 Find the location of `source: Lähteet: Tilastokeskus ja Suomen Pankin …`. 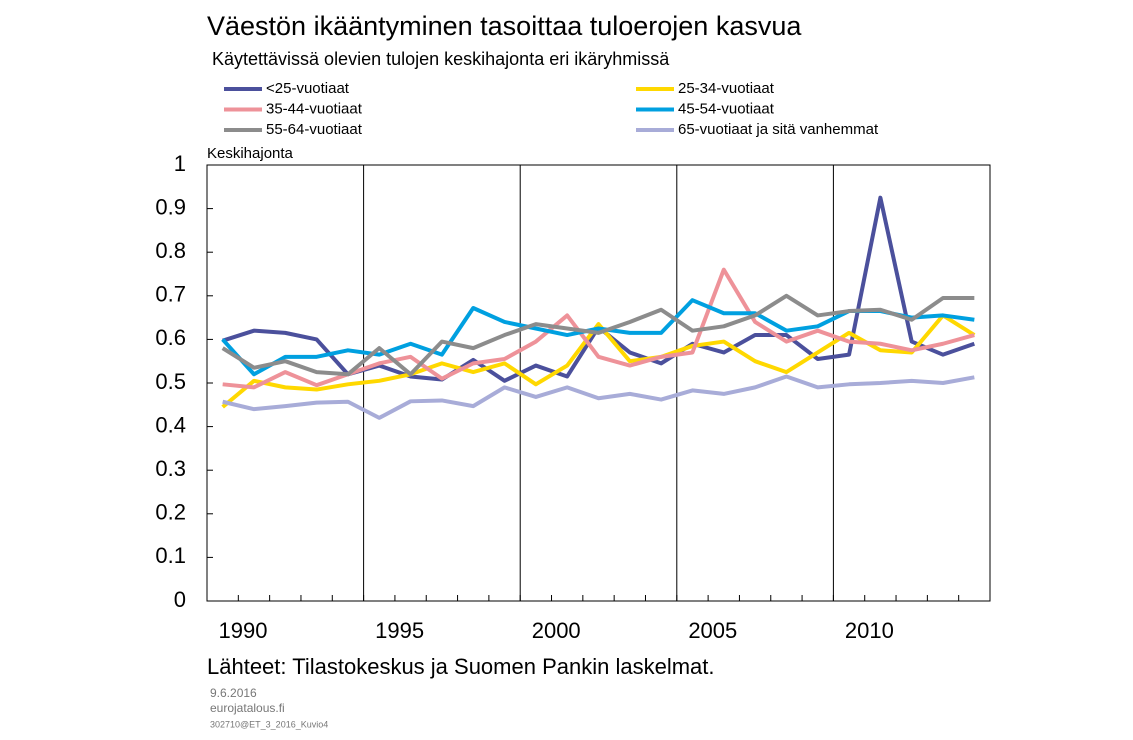

source: Lähteet: Tilastokeskus ja Suomen Pankin … is located at coordinates (461, 666).